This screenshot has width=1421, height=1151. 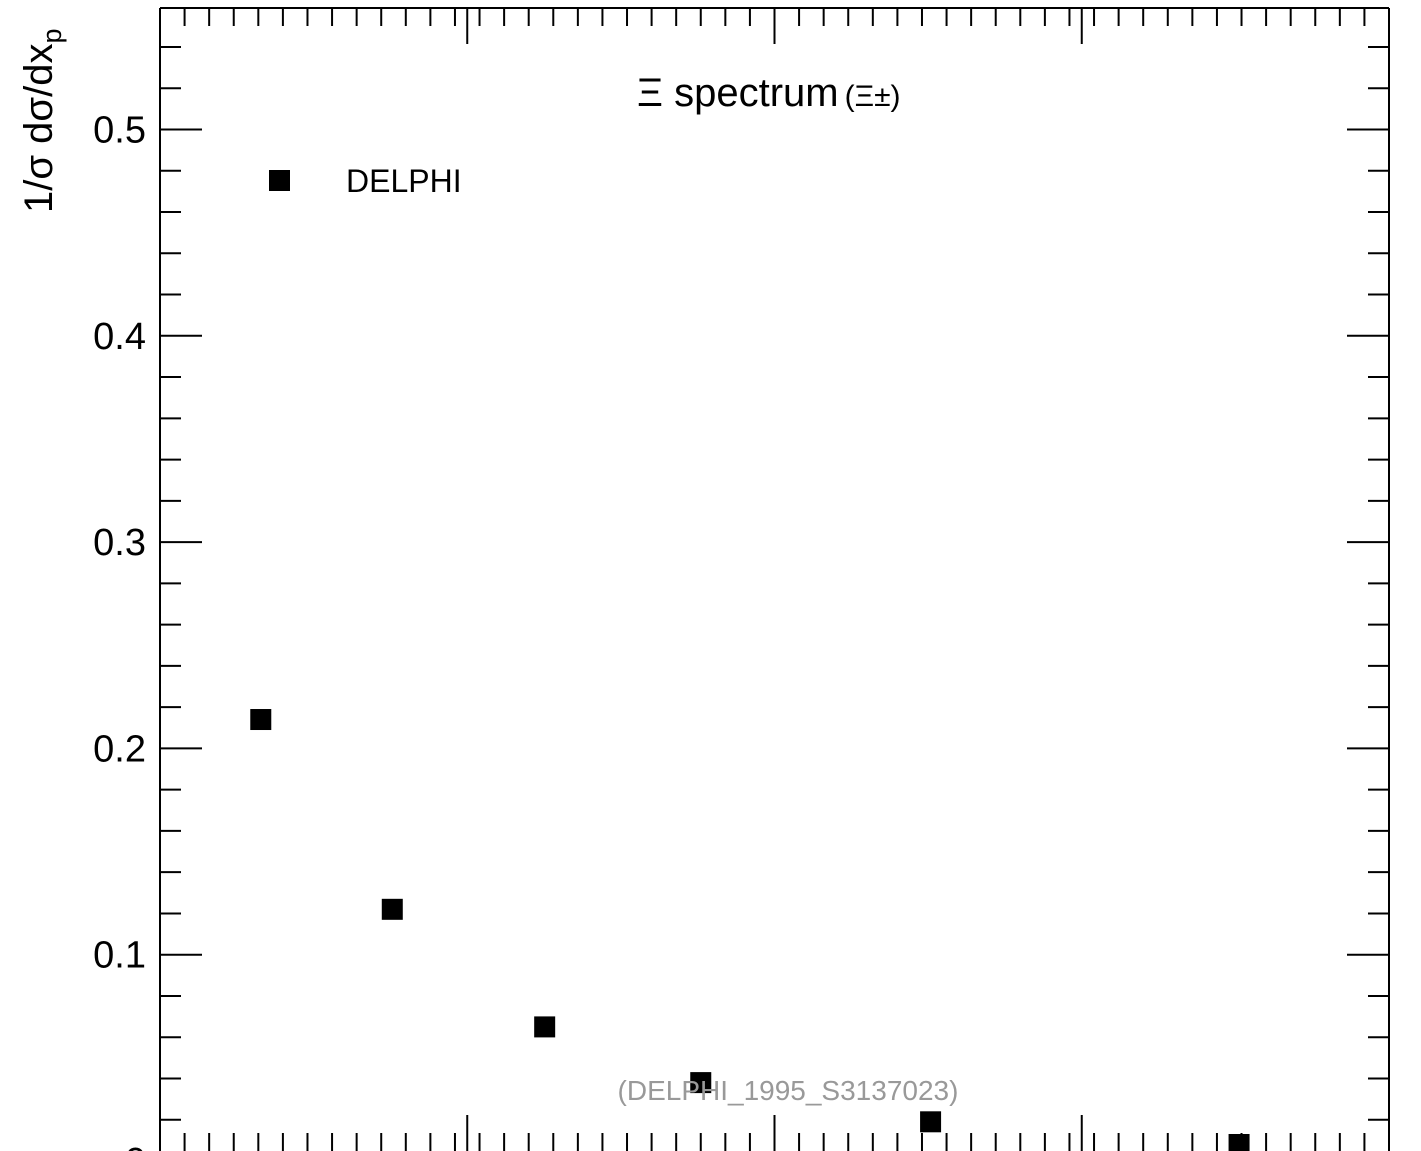 I want to click on source-annotation: (DELPHI_1995_S3137023), so click(x=788, y=1090).